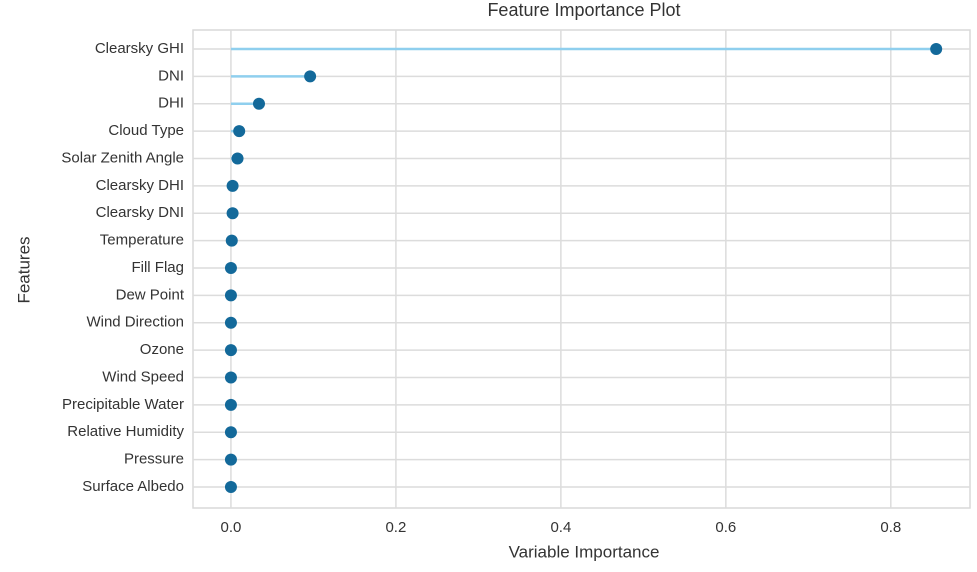 Image resolution: width=977 pixels, height=572 pixels. What do you see at coordinates (123, 404) in the screenshot?
I see `y-tick-label: Precipitable Water` at bounding box center [123, 404].